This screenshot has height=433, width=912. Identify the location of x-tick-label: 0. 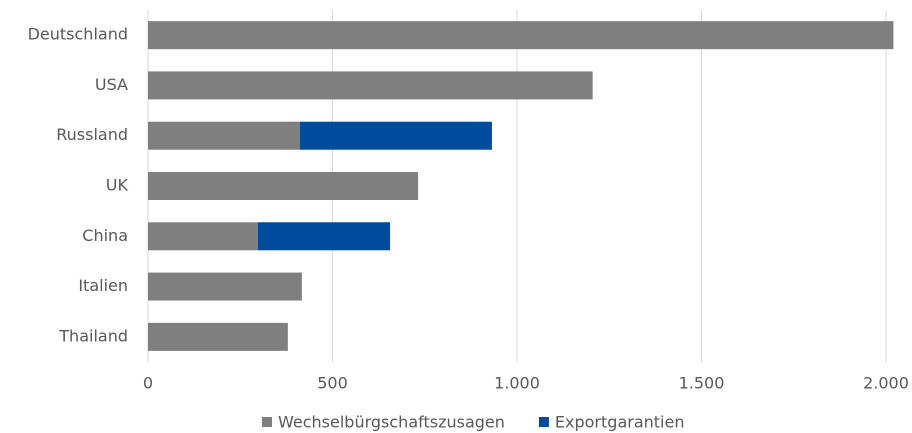
(148, 383).